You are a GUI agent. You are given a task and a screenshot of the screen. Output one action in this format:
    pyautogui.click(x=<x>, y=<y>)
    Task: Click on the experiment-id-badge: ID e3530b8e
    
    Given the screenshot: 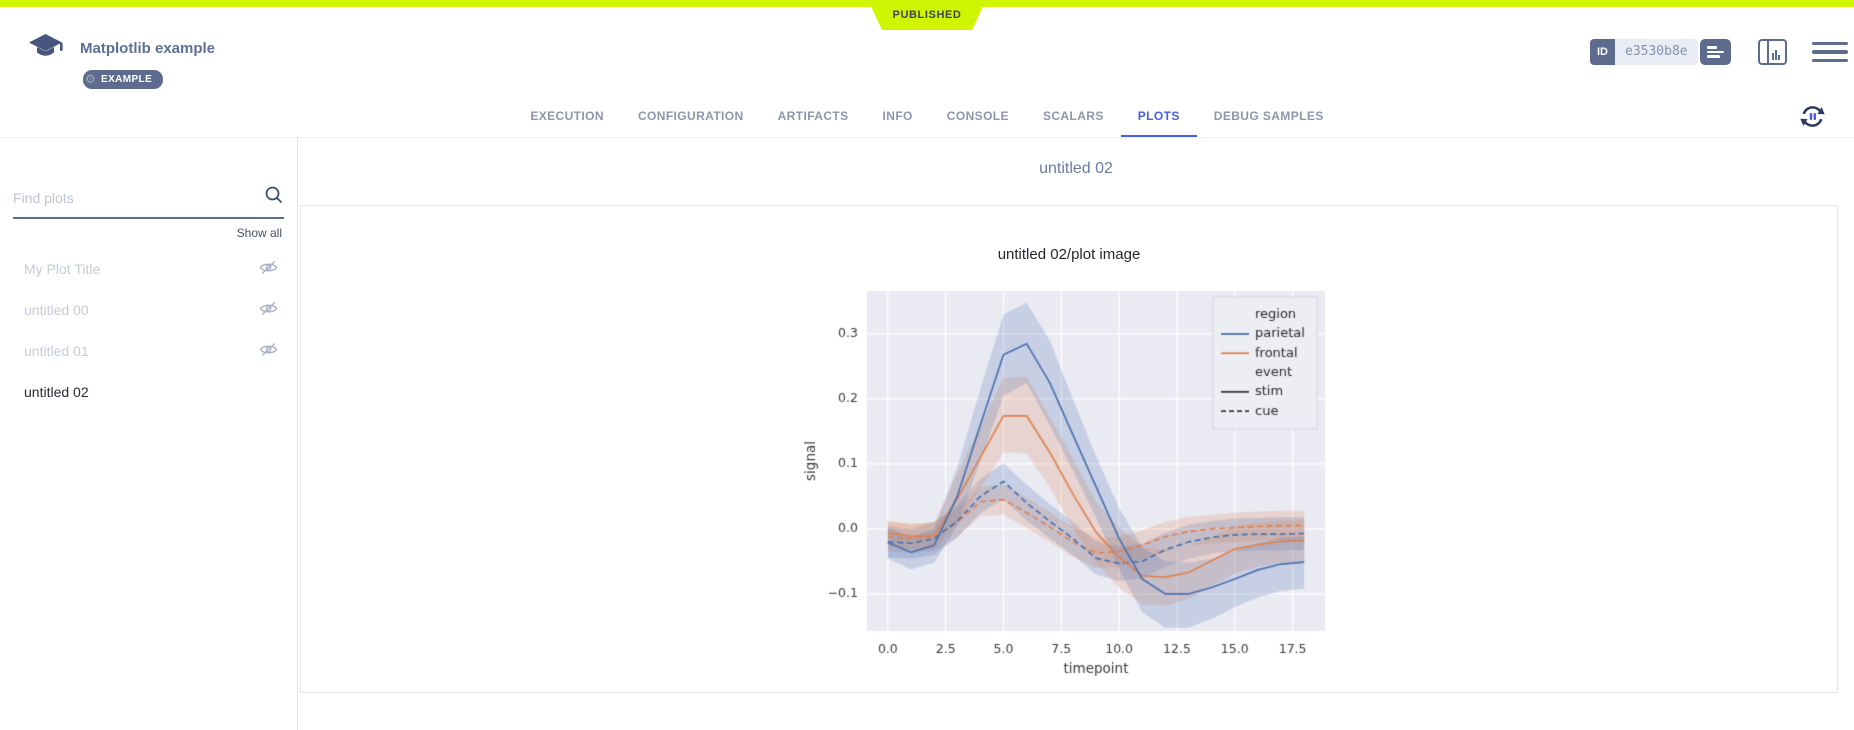 What is the action you would take?
    pyautogui.click(x=1644, y=52)
    